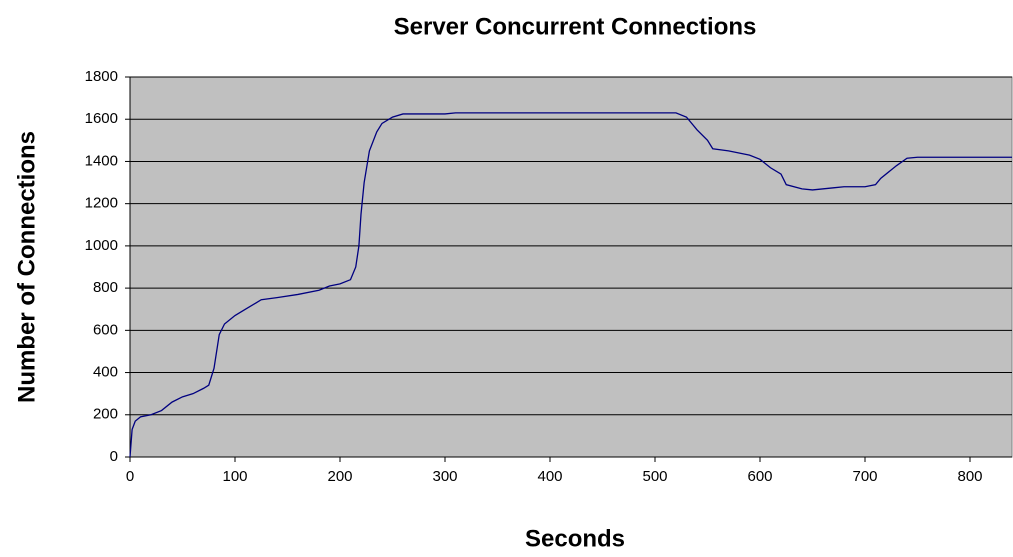 This screenshot has height=557, width=1013. I want to click on x-tick-label: 700, so click(864, 476).